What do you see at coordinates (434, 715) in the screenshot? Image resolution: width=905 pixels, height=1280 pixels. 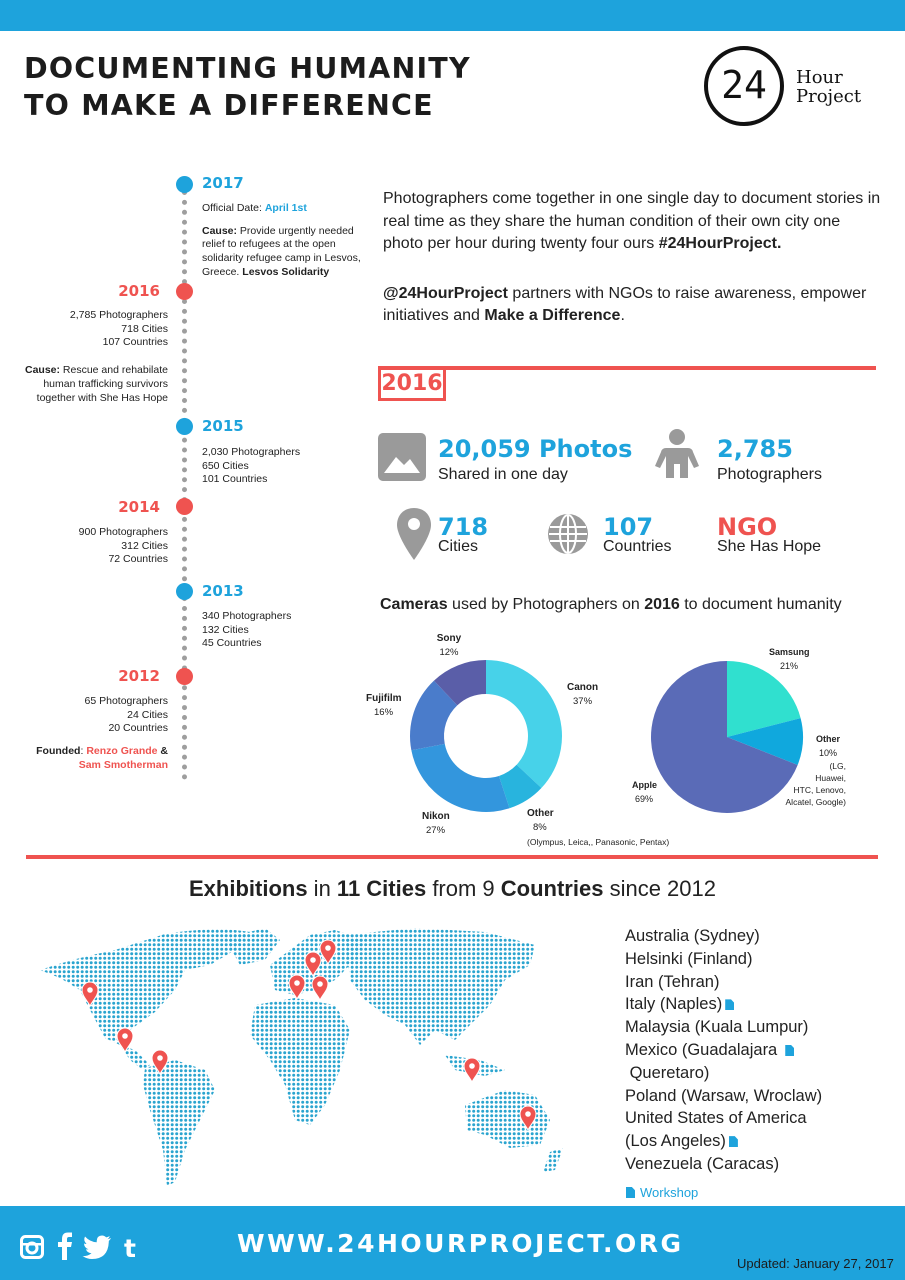 I see `slice-fujifilm` at bounding box center [434, 715].